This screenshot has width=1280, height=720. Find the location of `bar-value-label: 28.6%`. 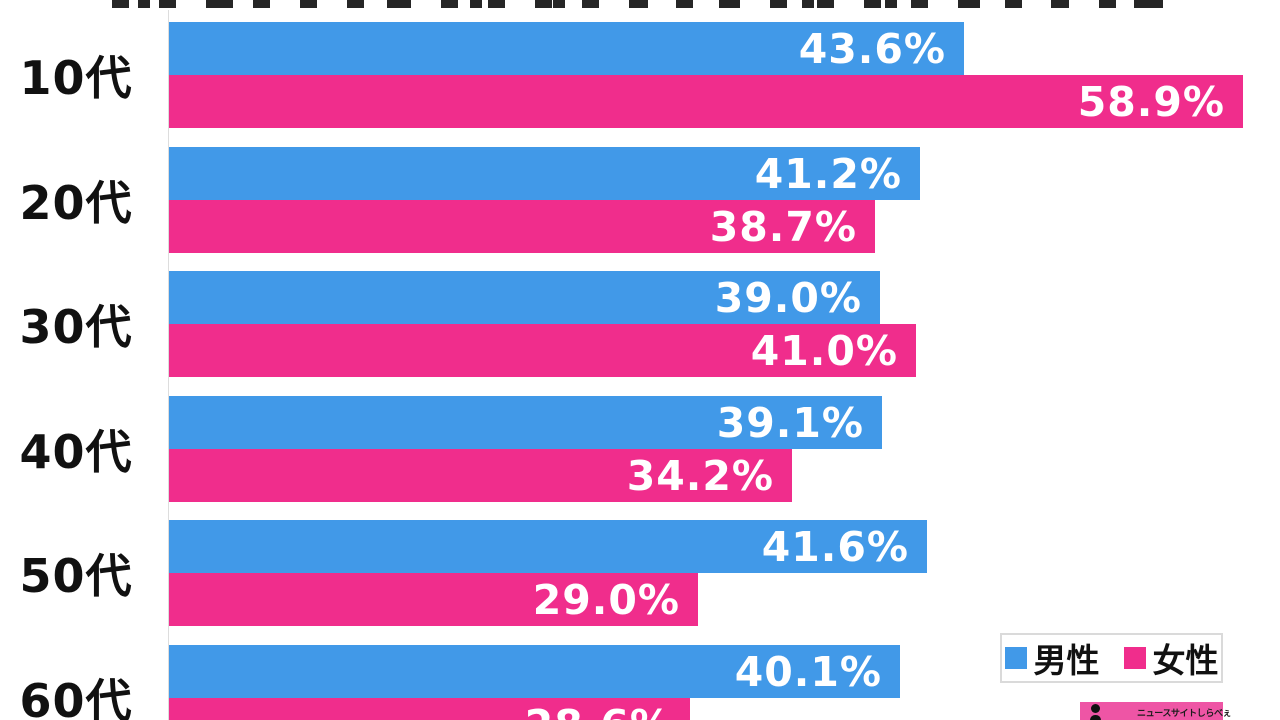

bar-value-label: 28.6% is located at coordinates (429, 709).